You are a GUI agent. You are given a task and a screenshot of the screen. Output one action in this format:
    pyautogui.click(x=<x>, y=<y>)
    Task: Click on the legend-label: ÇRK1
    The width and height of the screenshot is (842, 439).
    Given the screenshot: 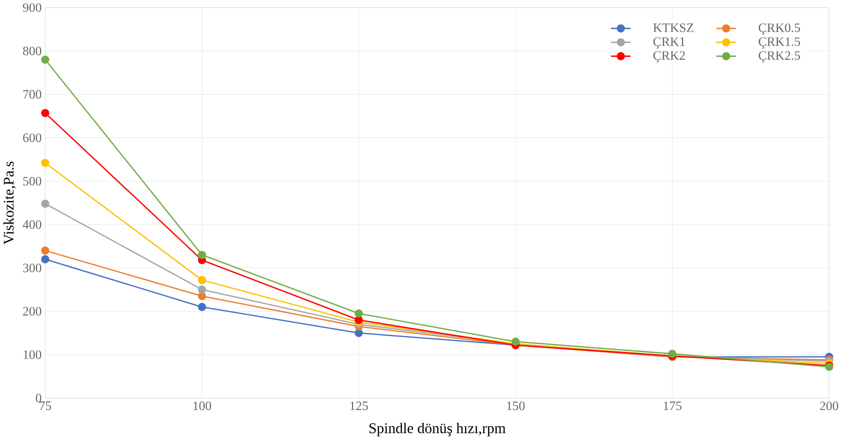 What is the action you would take?
    pyautogui.click(x=669, y=42)
    